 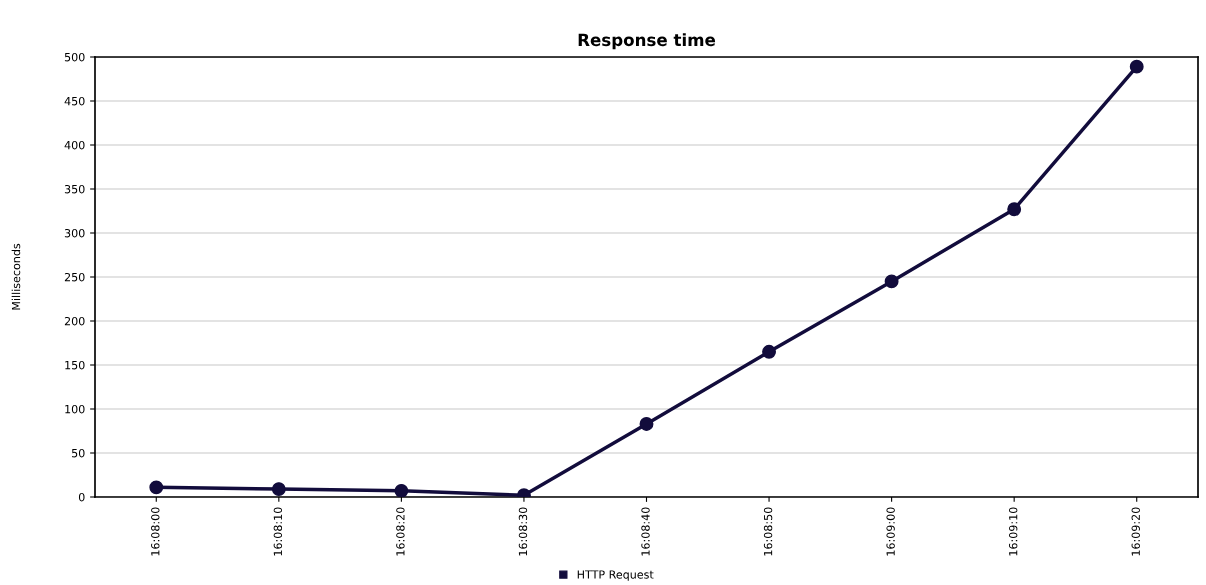 What do you see at coordinates (278, 531) in the screenshot?
I see `x-tick-label: 16:08:10` at bounding box center [278, 531].